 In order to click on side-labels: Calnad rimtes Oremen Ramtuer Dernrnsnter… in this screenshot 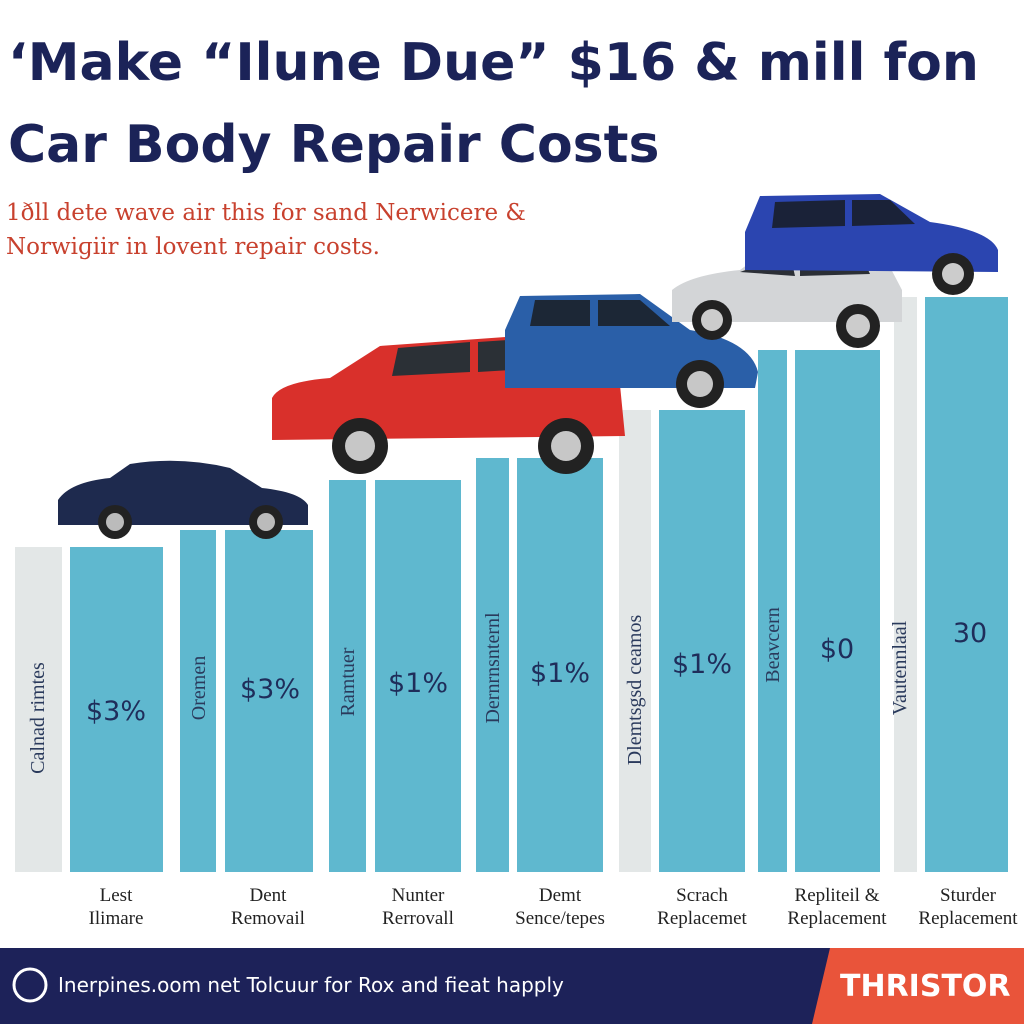, I will do `click(469, 690)`.